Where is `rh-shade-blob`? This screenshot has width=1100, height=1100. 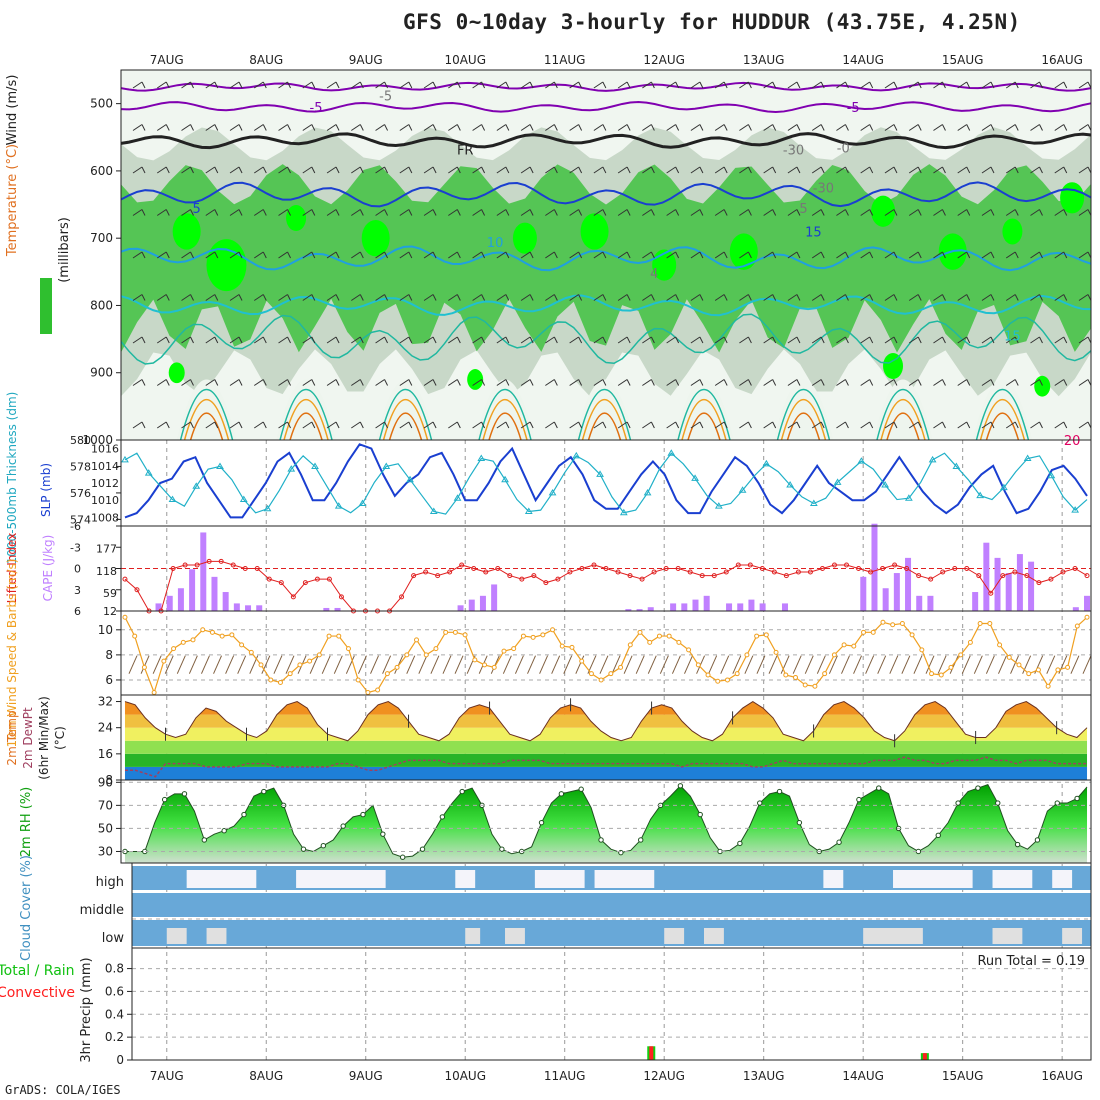 rh-shade-blob is located at coordinates (176, 373).